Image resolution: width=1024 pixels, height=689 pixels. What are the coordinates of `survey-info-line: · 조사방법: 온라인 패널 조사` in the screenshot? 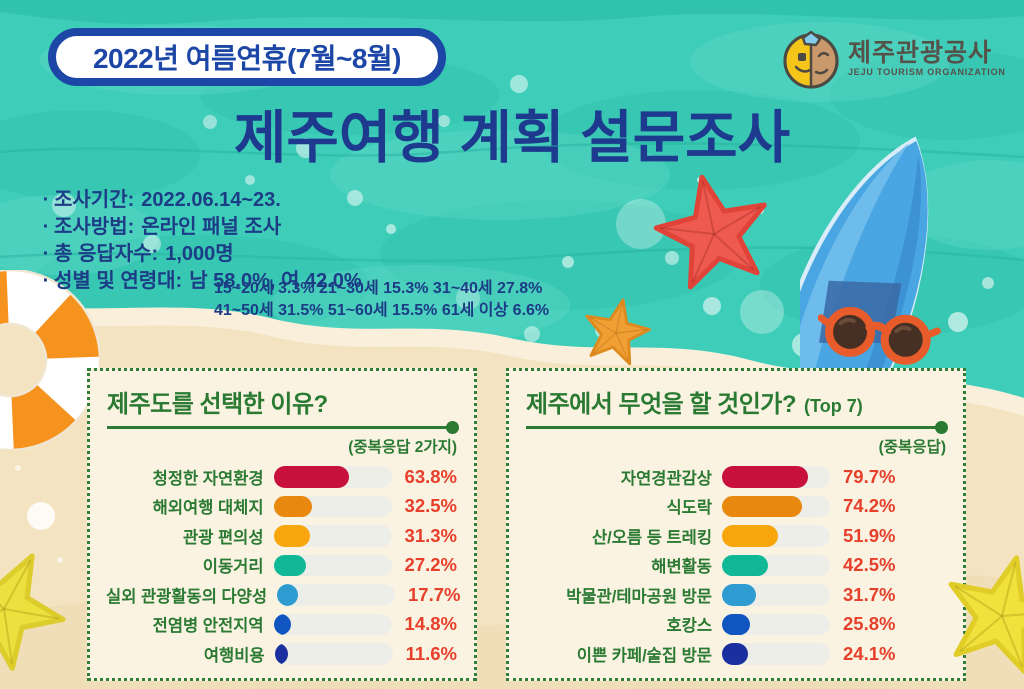 It's located at (200, 224).